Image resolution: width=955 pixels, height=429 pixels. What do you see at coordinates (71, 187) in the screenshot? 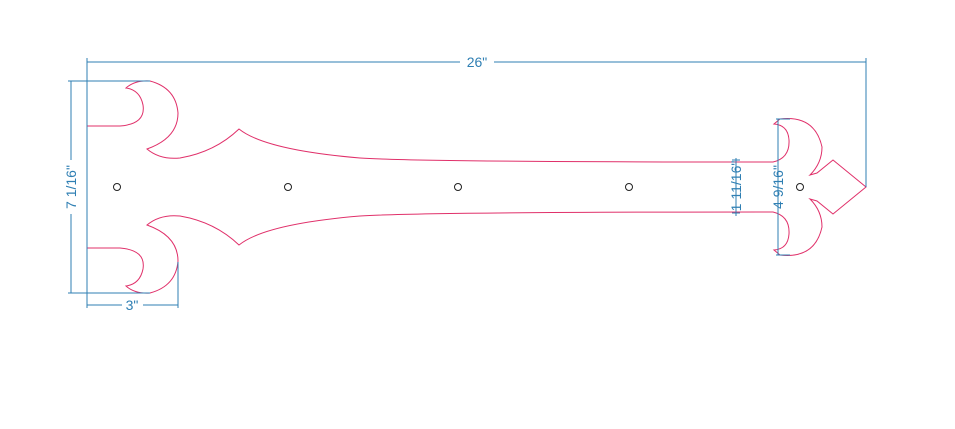
I see `dimension-label: 7 1/16"` at bounding box center [71, 187].